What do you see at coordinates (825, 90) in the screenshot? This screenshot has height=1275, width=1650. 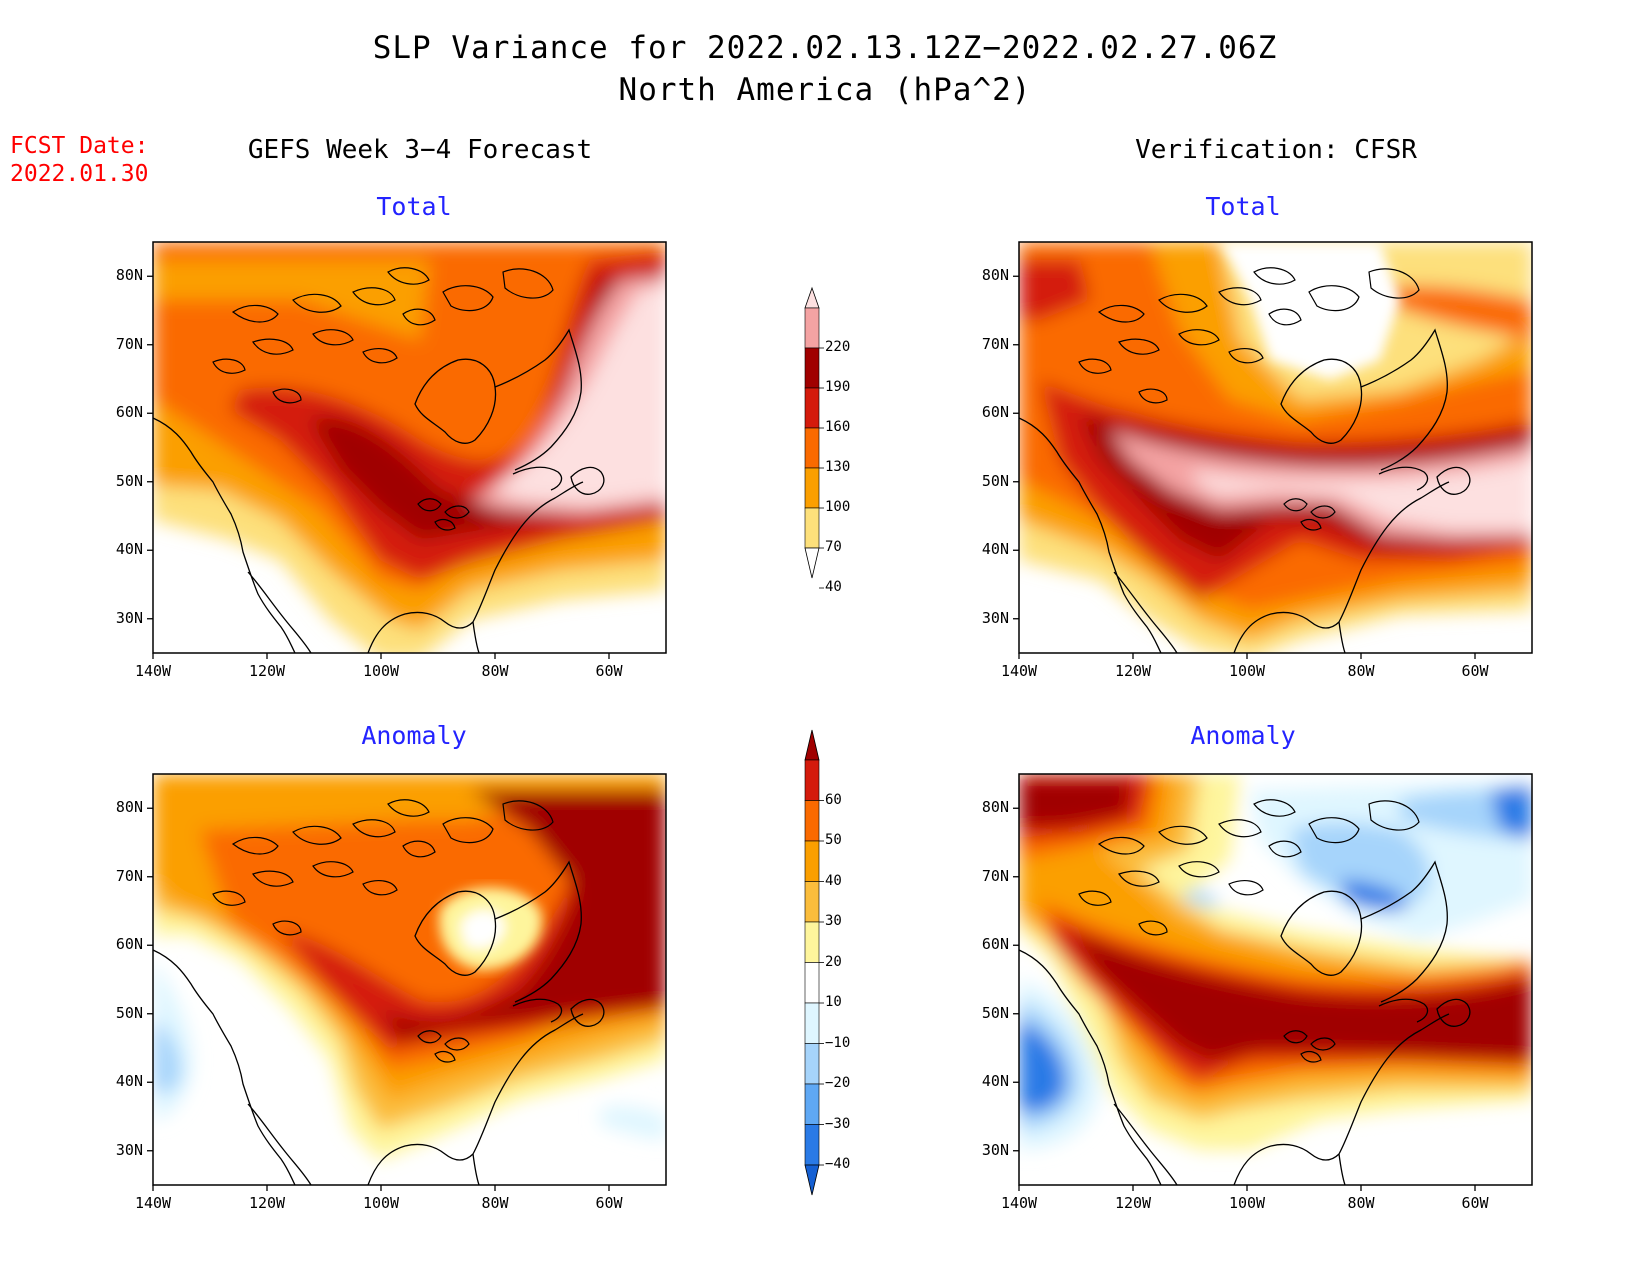 I see `main-subtitle: North America (hPa^2)` at bounding box center [825, 90].